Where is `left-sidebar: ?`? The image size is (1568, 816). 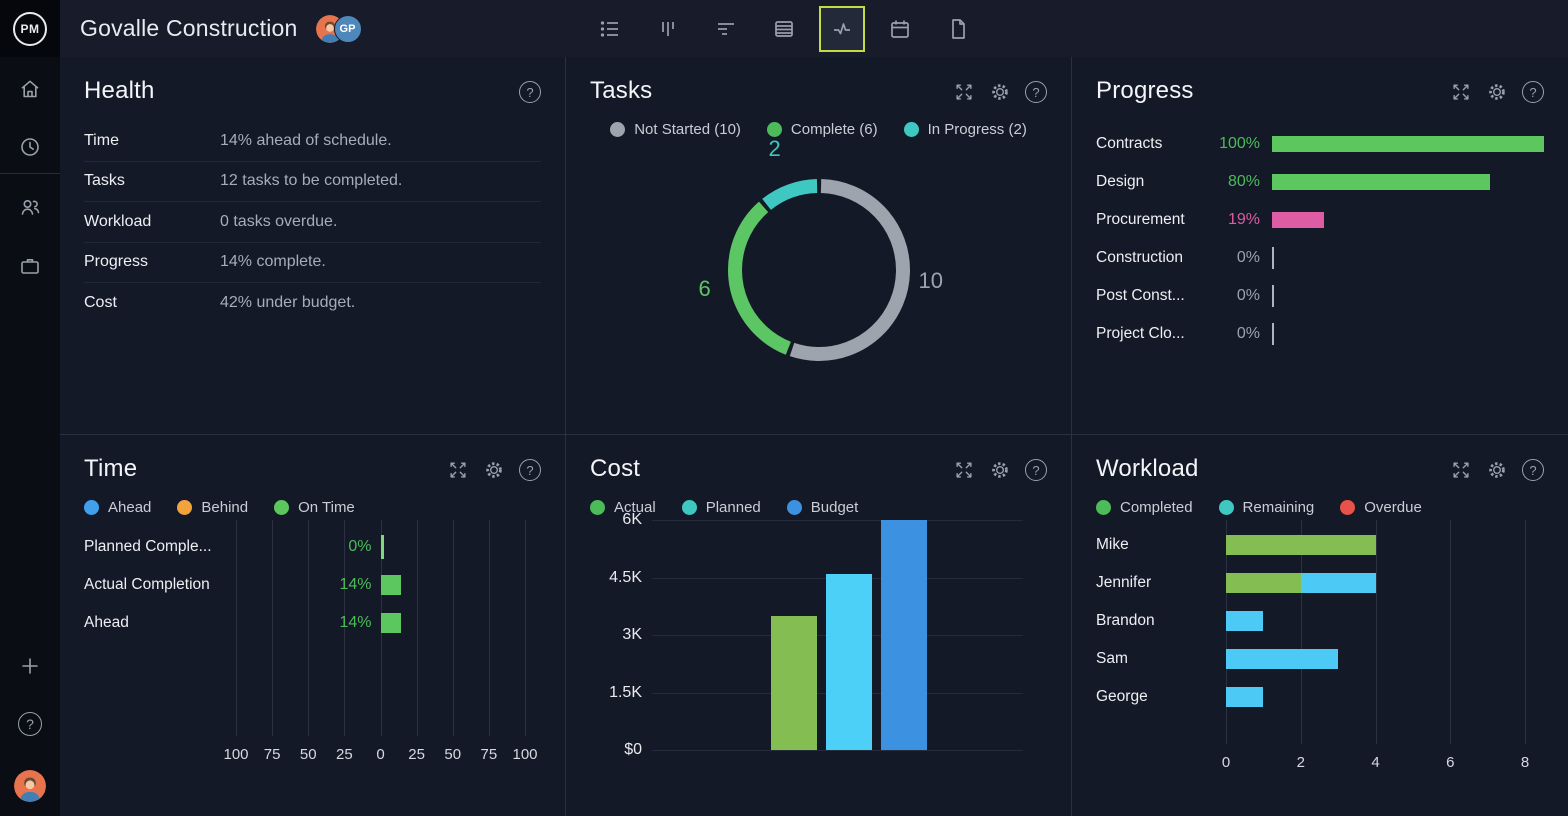 left-sidebar: ? is located at coordinates (30, 436).